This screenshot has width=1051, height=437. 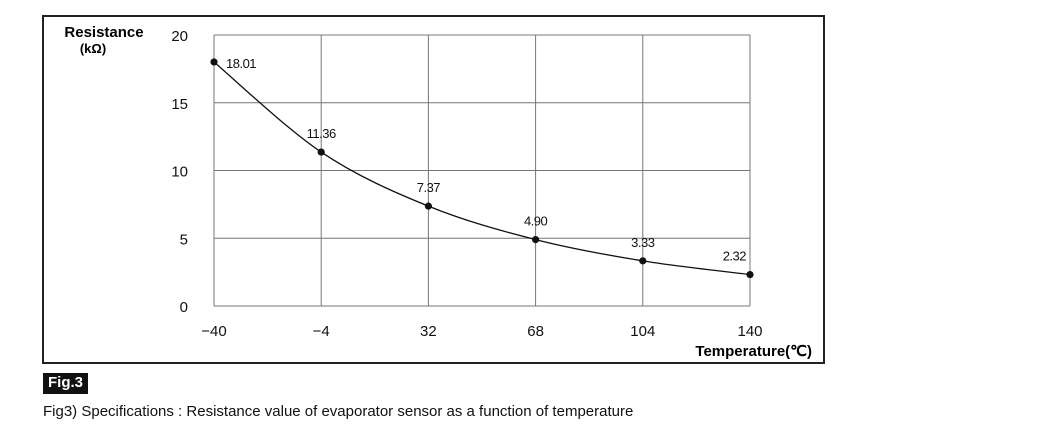 What do you see at coordinates (179, 36) in the screenshot?
I see `y-tick-label: 20` at bounding box center [179, 36].